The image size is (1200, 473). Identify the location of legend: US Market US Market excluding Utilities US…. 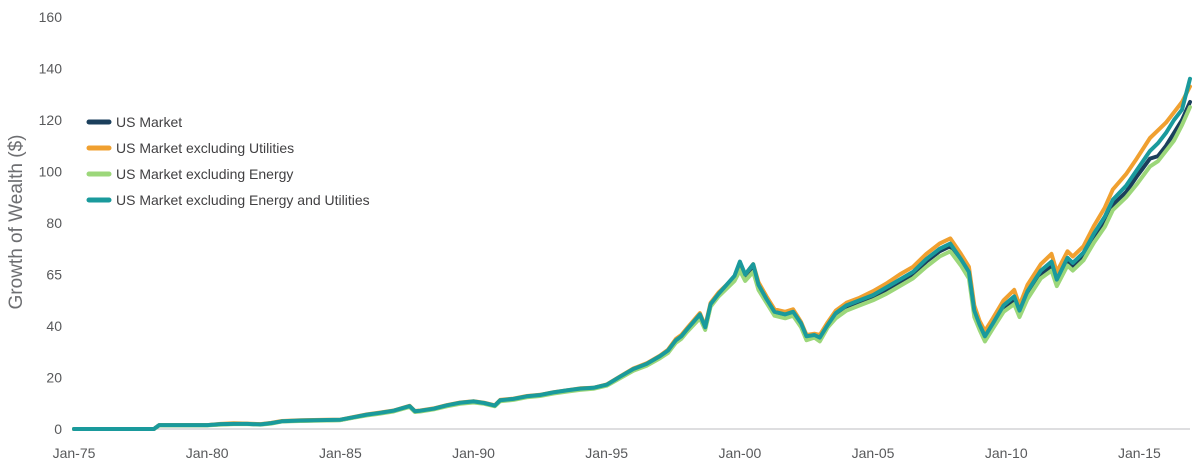
(228, 161).